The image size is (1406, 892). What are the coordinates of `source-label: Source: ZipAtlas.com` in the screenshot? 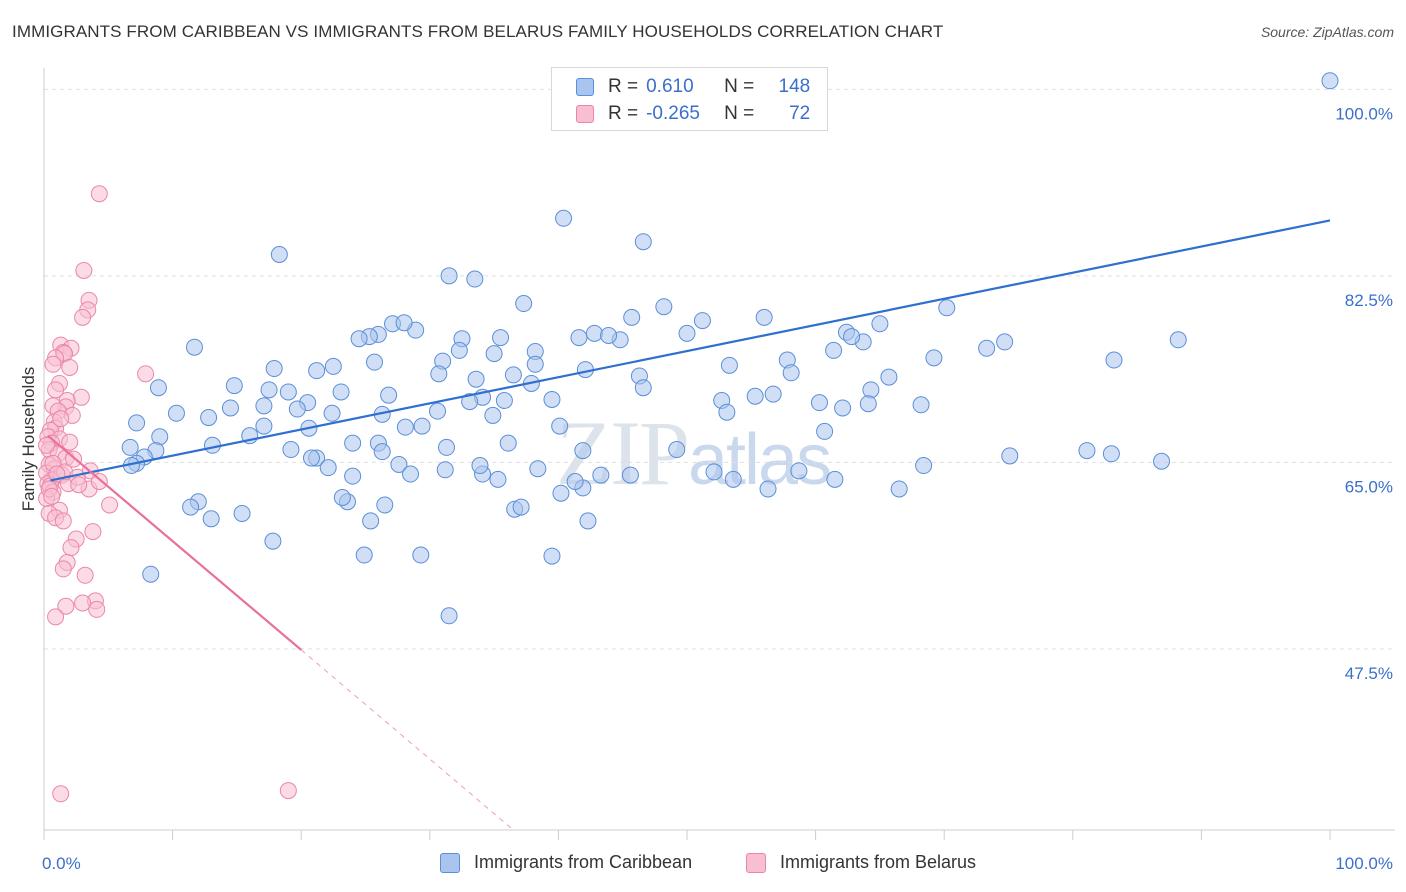 It's located at (1327, 32).